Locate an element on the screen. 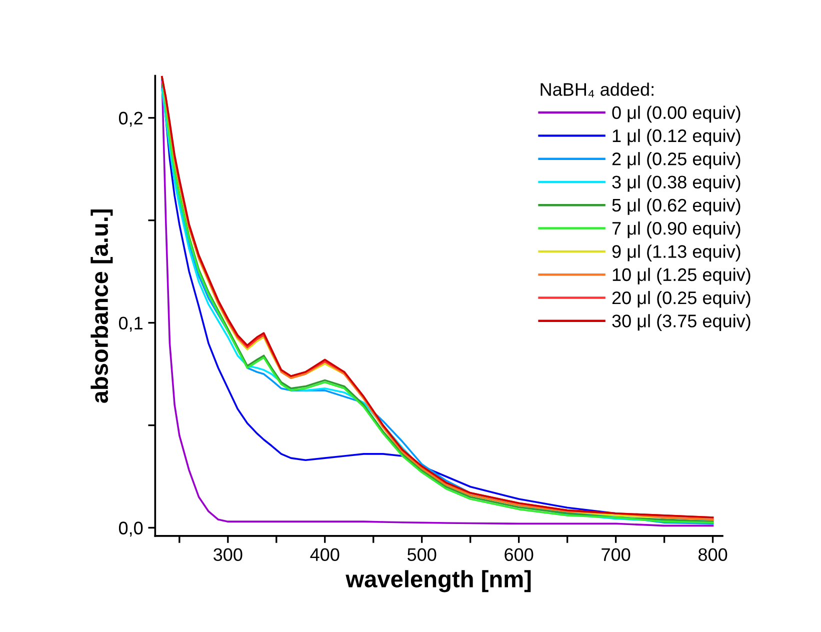 The width and height of the screenshot is (821, 632). y-tick-label: 0,1 is located at coordinates (130, 324).